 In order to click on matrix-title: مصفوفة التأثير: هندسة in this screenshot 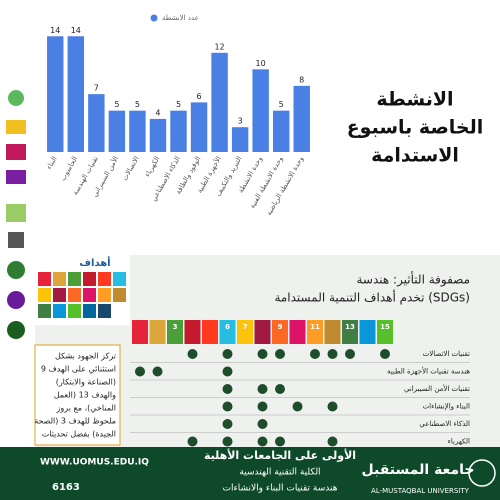, I will do `click(413, 279)`.